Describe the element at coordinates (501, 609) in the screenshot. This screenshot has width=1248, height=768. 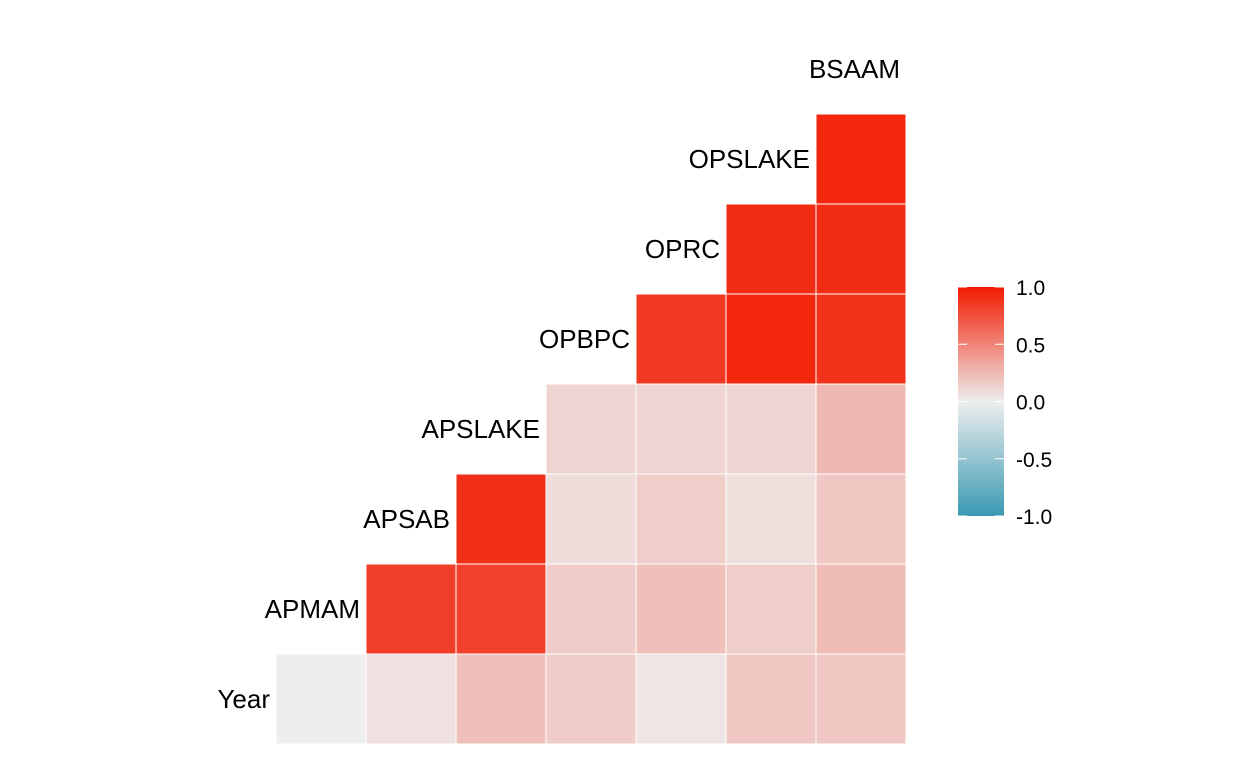
I see `heatmap-cell-apmam-apsab` at that location.